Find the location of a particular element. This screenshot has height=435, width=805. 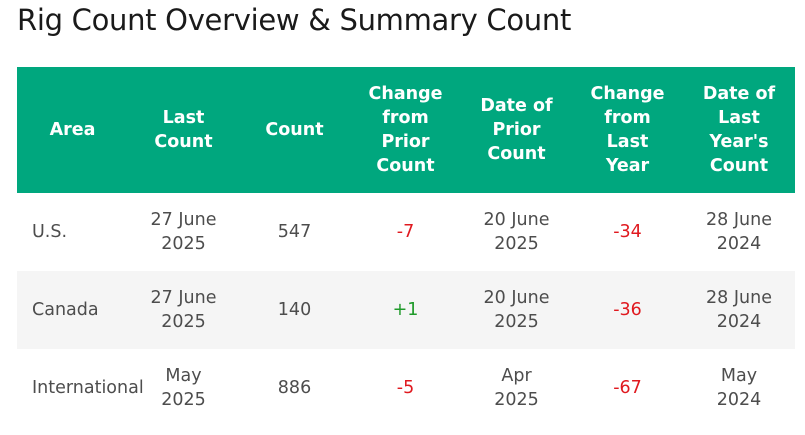

header-date-prior: Date of Prior Count is located at coordinates (516, 130).